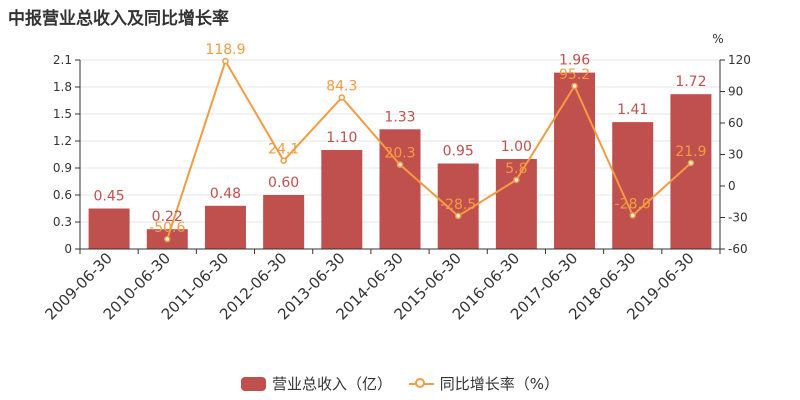  I want to click on bar-value-label: 0.95, so click(458, 152).